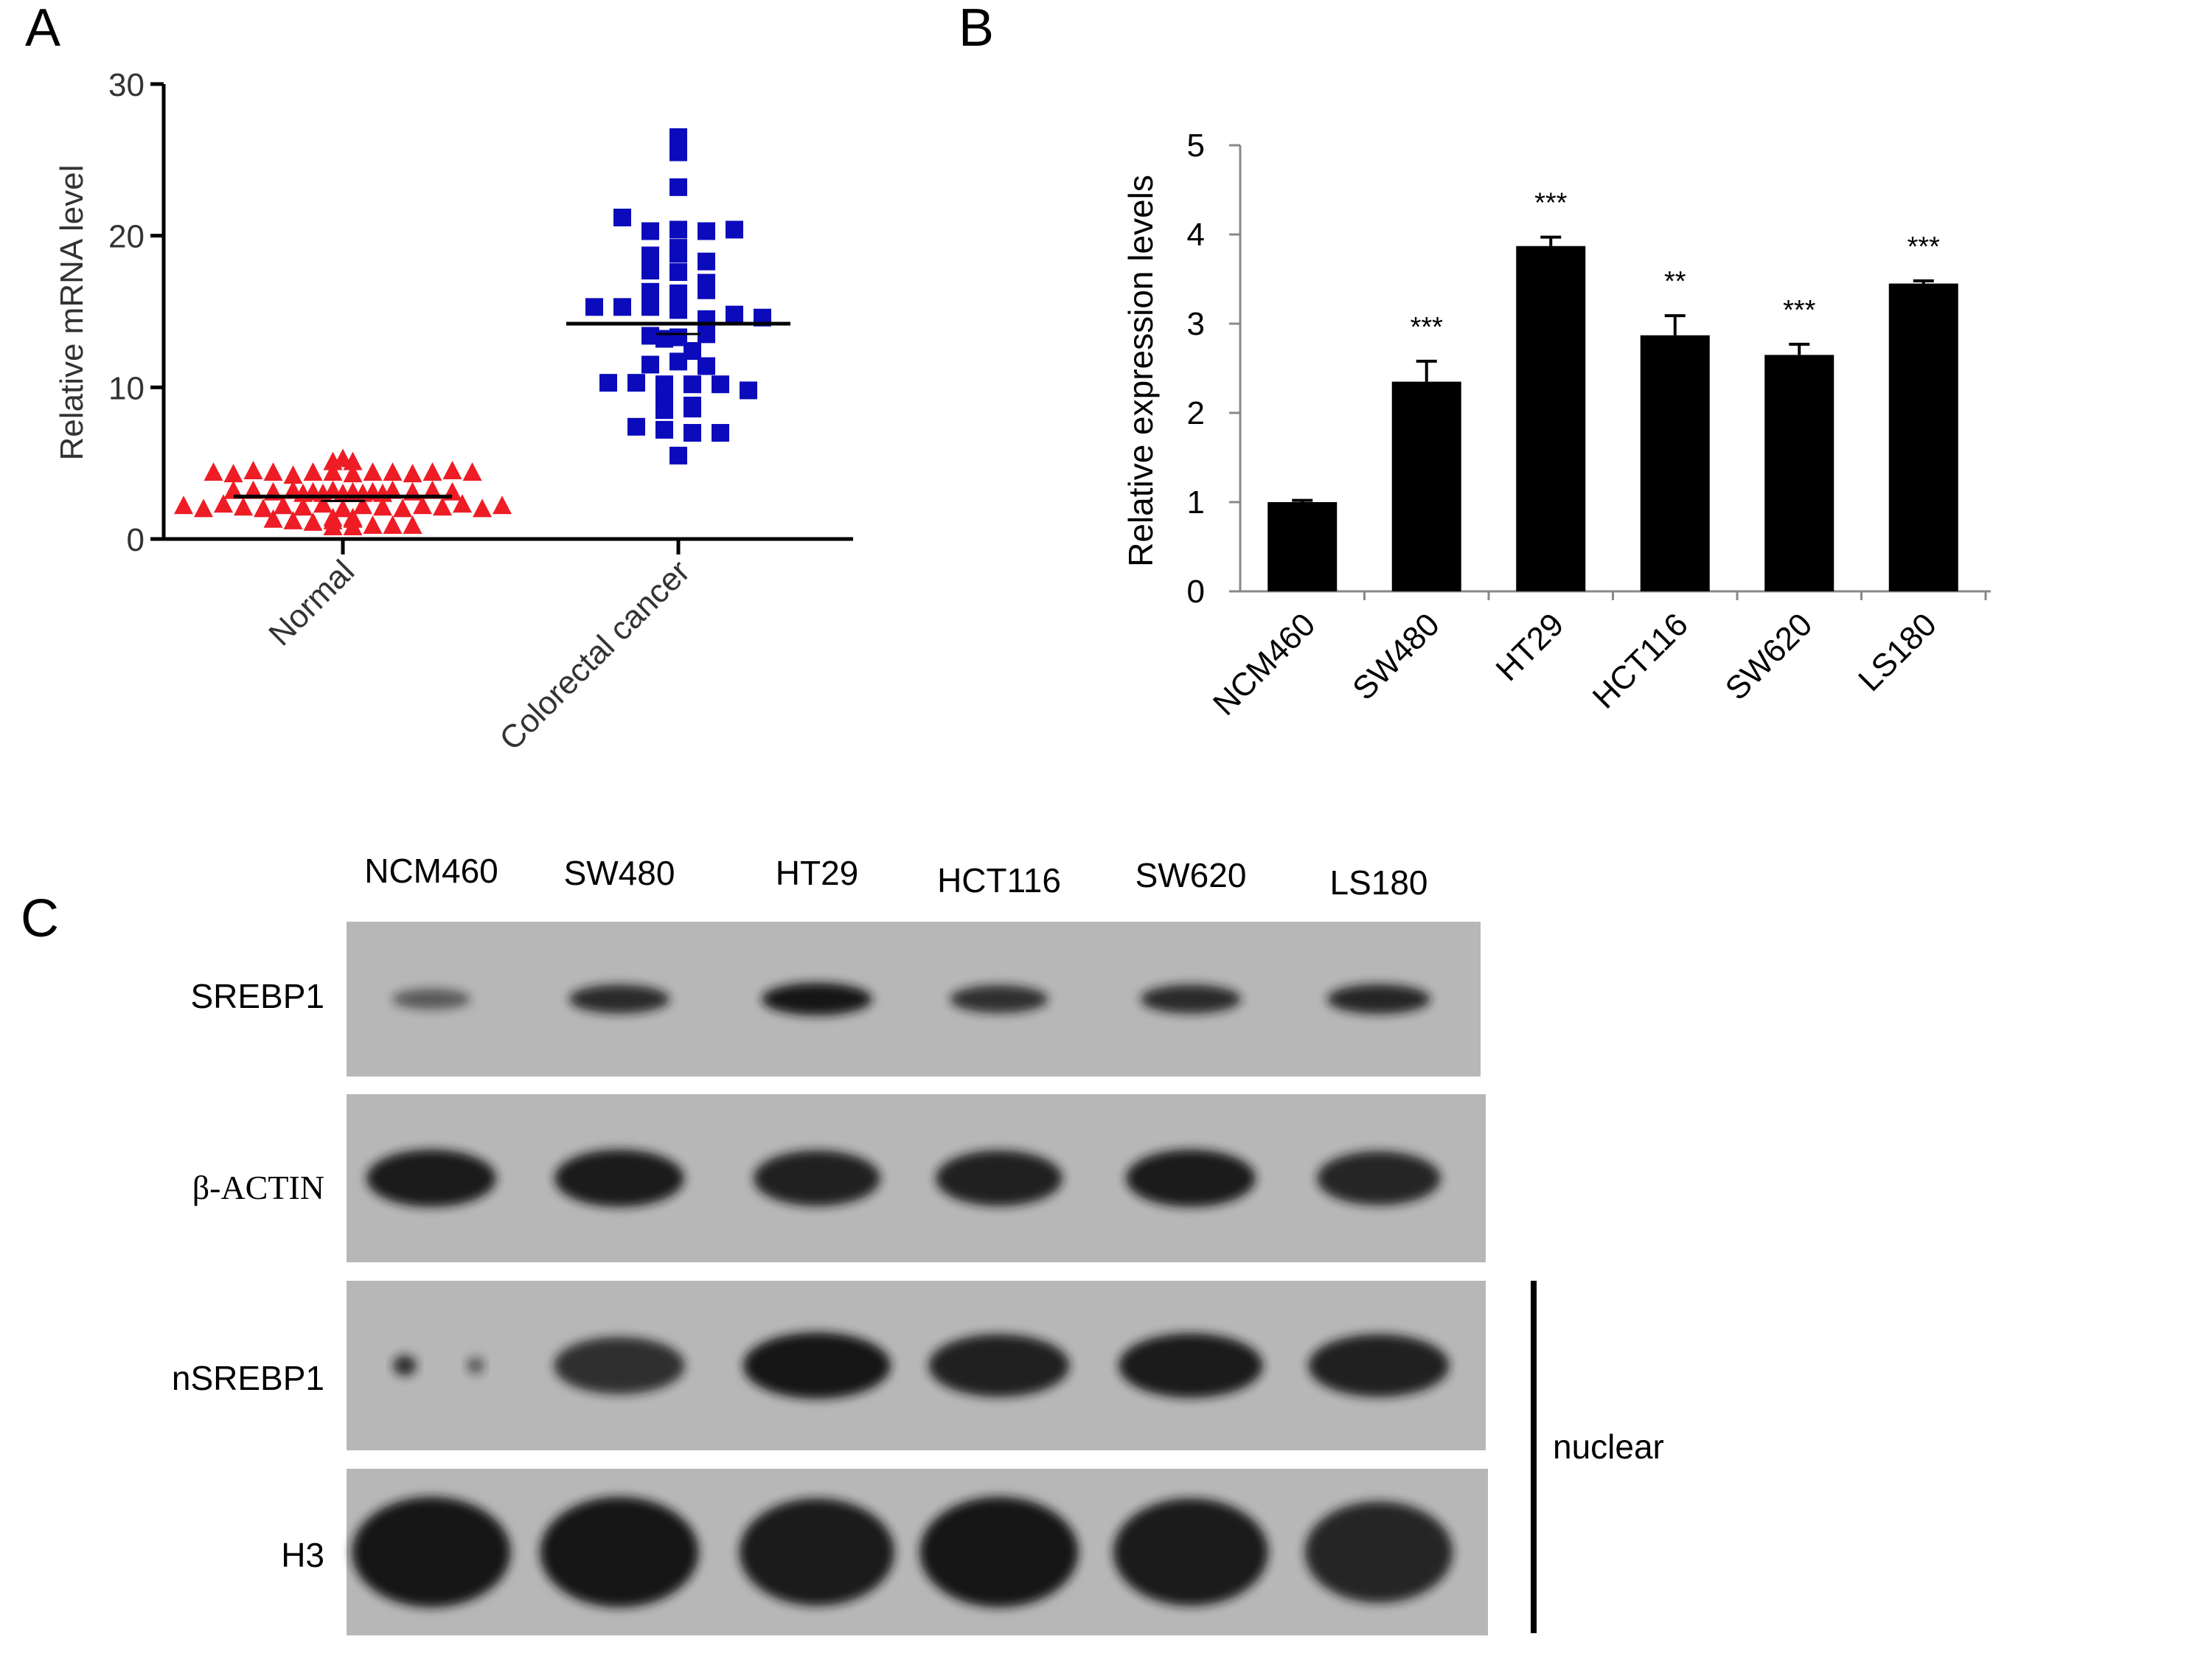 The image size is (2212, 1659). What do you see at coordinates (999, 880) in the screenshot?
I see `lane-label-hct116: HCT116` at bounding box center [999, 880].